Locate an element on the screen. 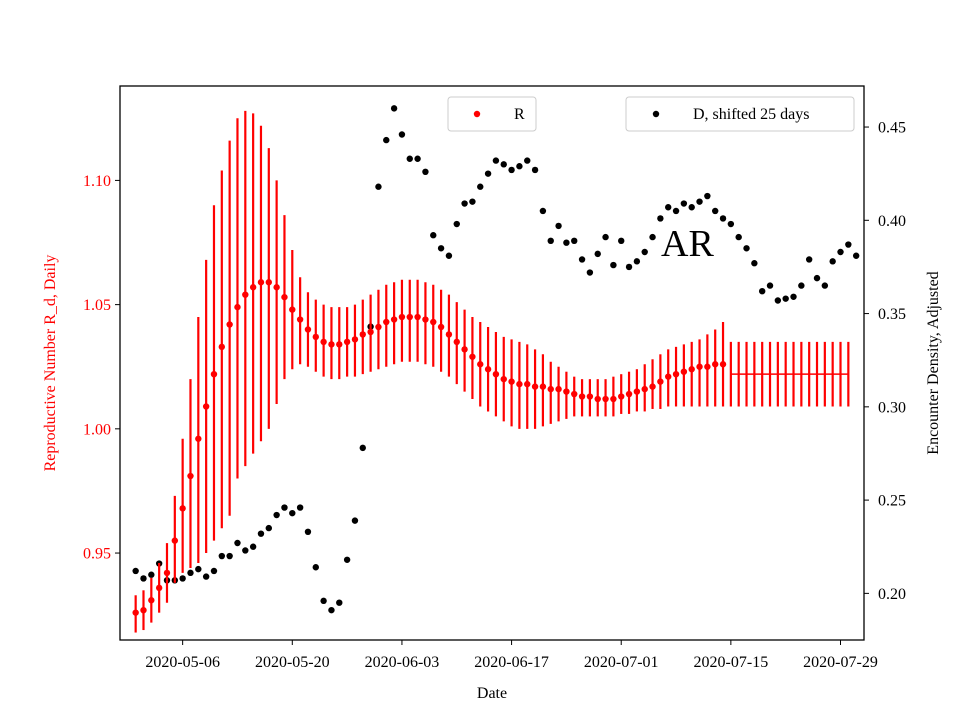 The image size is (960, 720). legend-d-marker is located at coordinates (656, 114).